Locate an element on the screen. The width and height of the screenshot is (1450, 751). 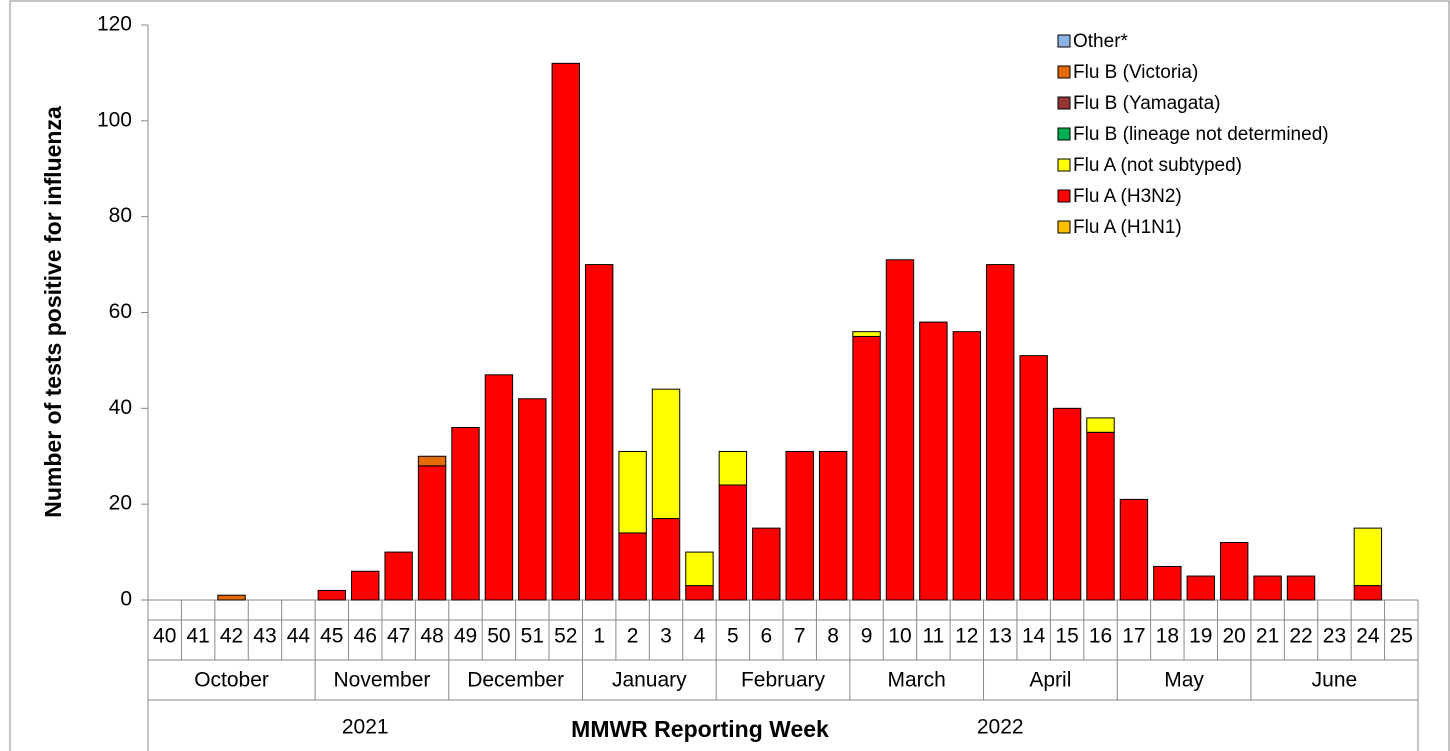
month-label: October is located at coordinates (231, 680).